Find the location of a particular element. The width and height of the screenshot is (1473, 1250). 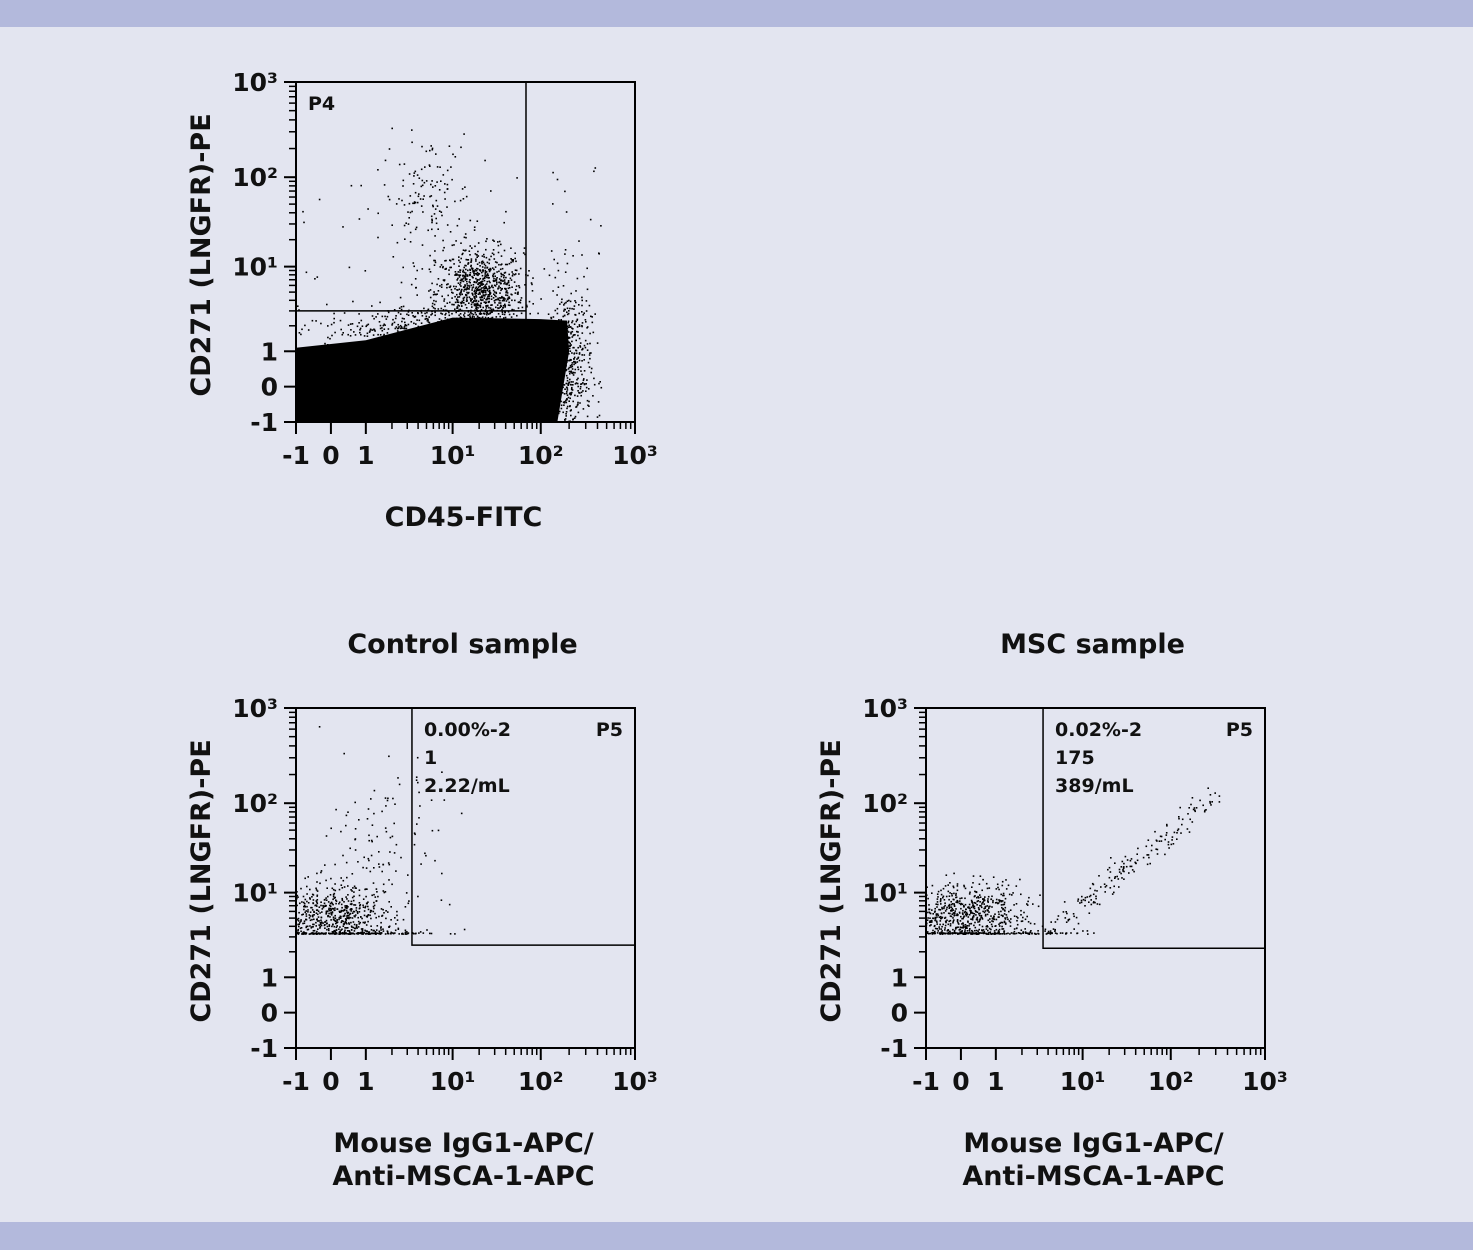

plot-frame is located at coordinates (465, 878).